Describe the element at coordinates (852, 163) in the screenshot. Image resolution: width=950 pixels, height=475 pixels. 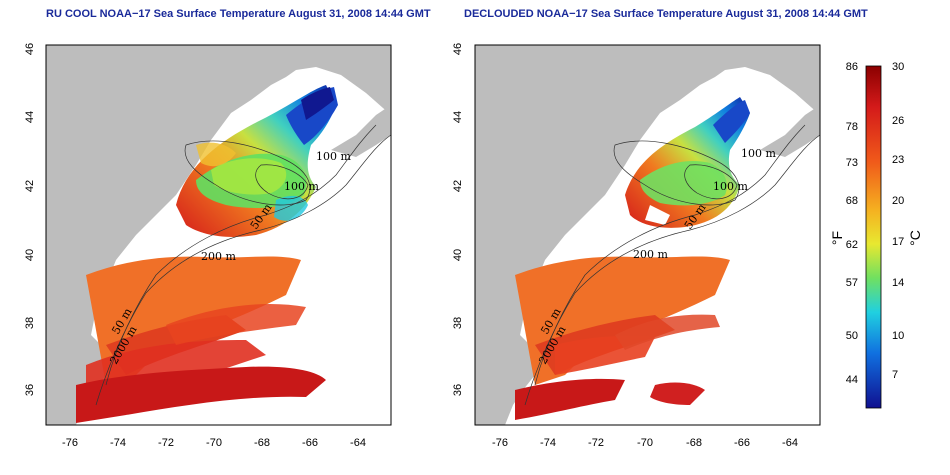
I see `f-tick: 73` at that location.